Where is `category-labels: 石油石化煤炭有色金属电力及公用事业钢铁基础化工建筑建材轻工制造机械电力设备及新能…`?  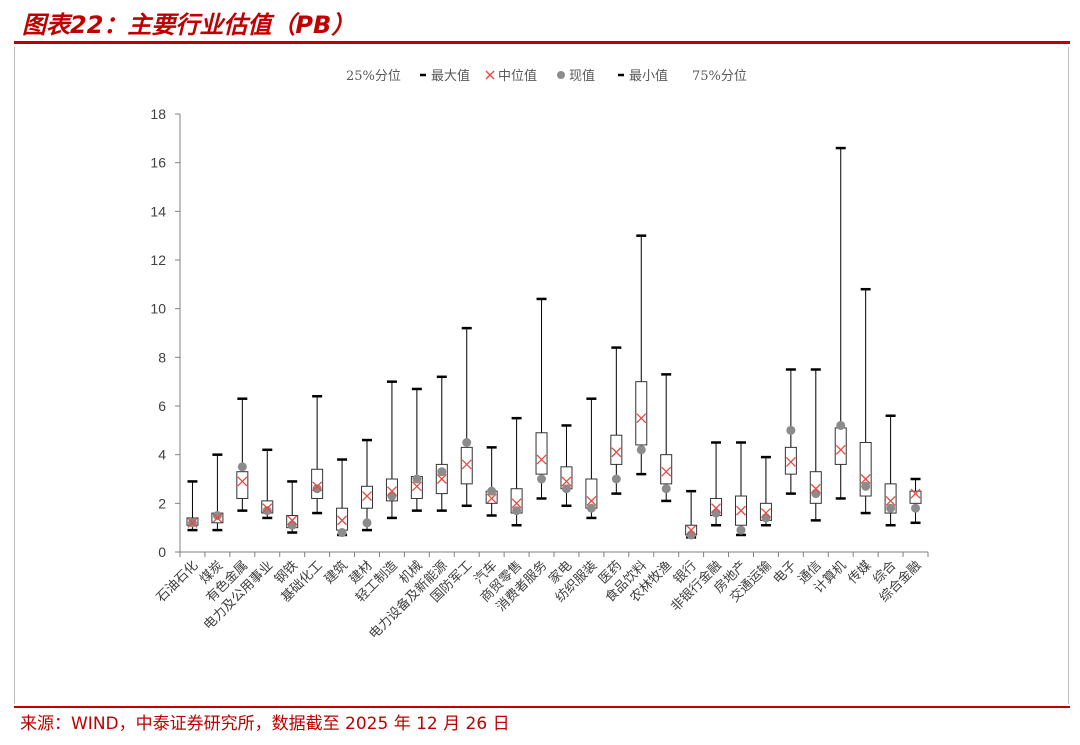 category-labels: 石油石化煤炭有色金属电力及公用事业钢铁基础化工建筑建材轻工制造机械电力设备及新能… is located at coordinates (539, 600).